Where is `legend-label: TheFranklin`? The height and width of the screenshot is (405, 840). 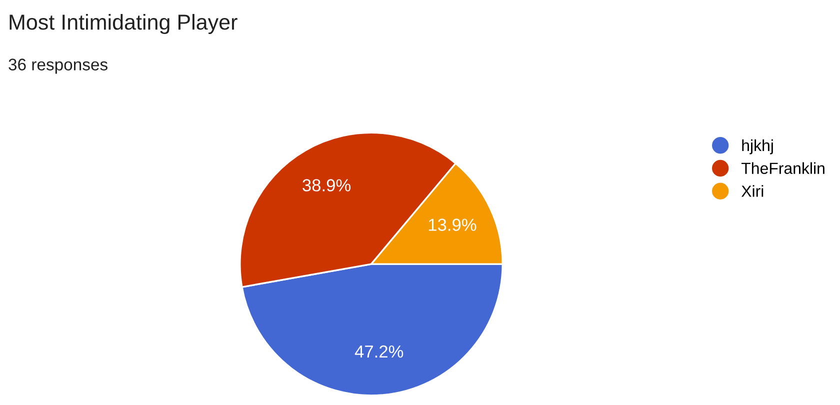
legend-label: TheFranklin is located at coordinates (782, 168).